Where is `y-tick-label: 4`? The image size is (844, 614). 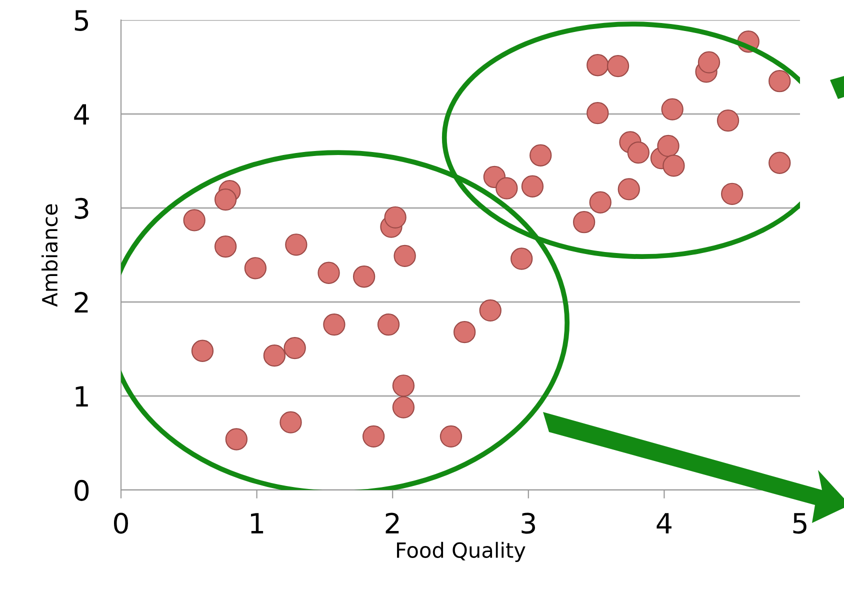 y-tick-label: 4 is located at coordinates (81, 114).